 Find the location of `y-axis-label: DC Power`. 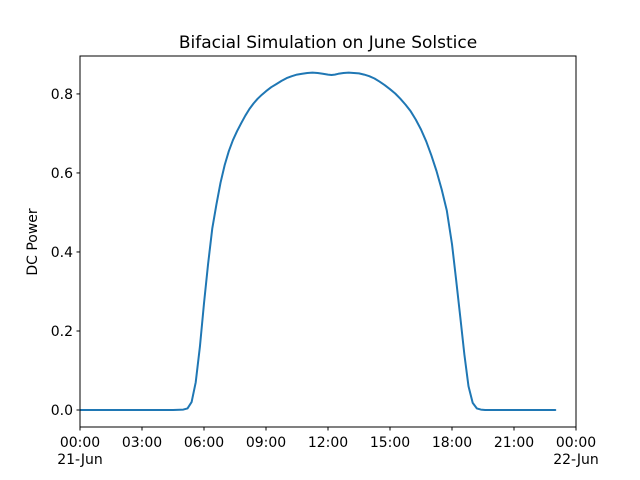

y-axis-label: DC Power is located at coordinates (33, 242).